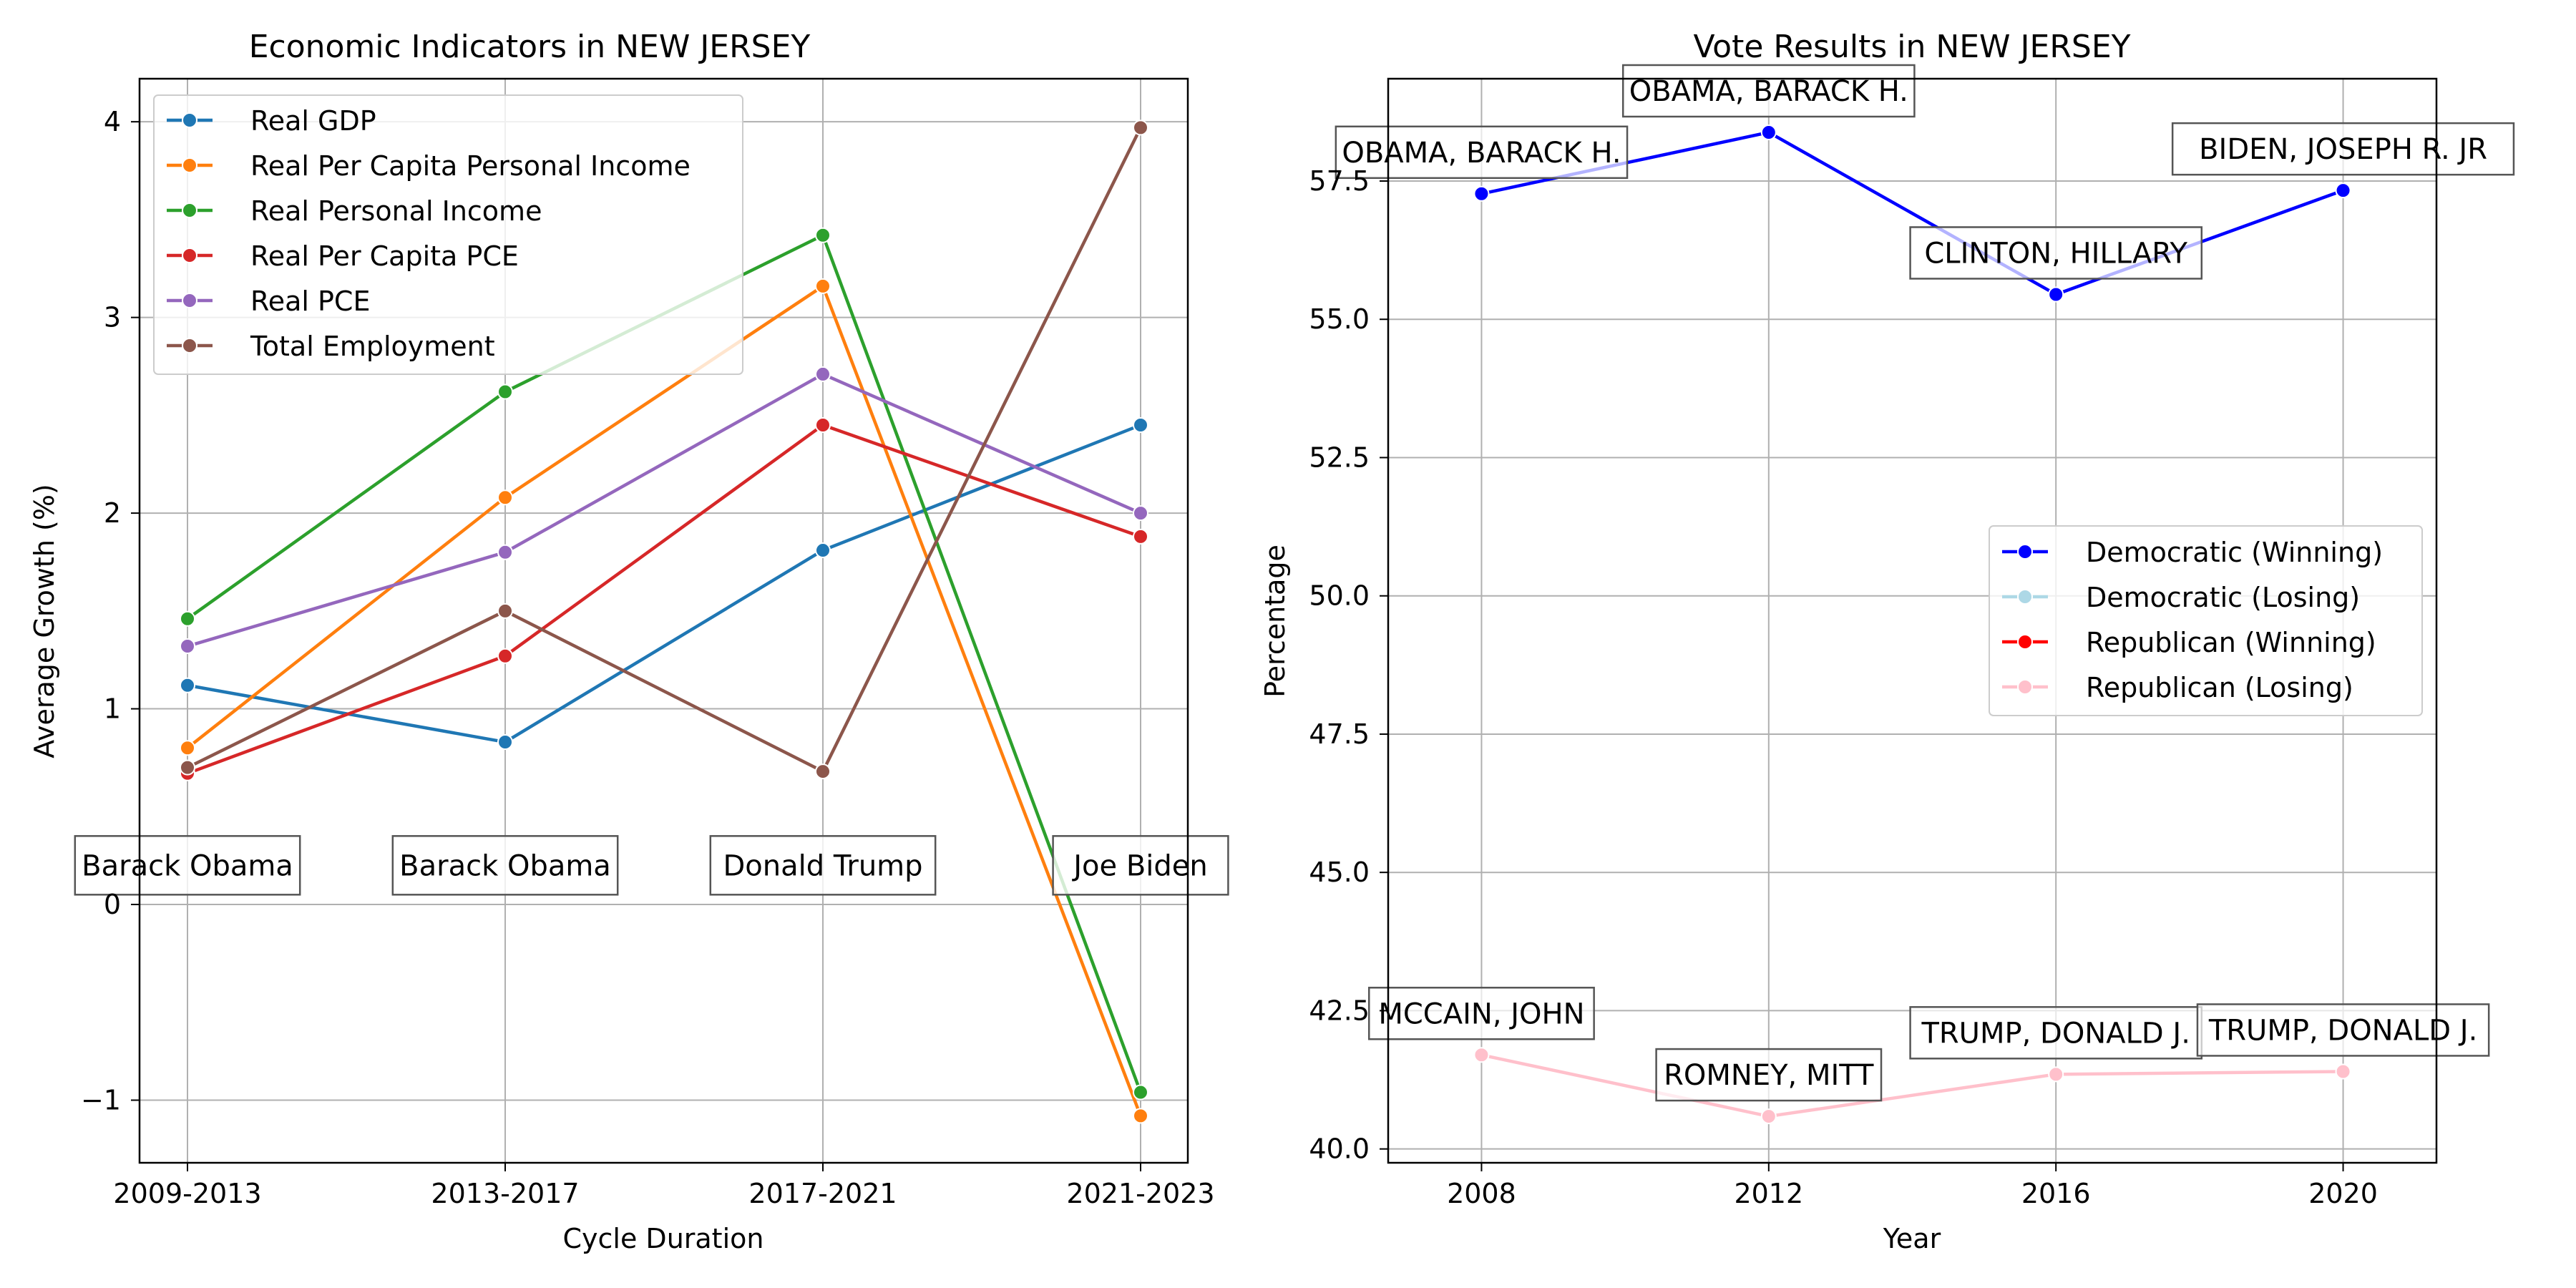 This screenshot has height=1288, width=2576. I want to click on president-label: Donald Trump, so click(822, 865).